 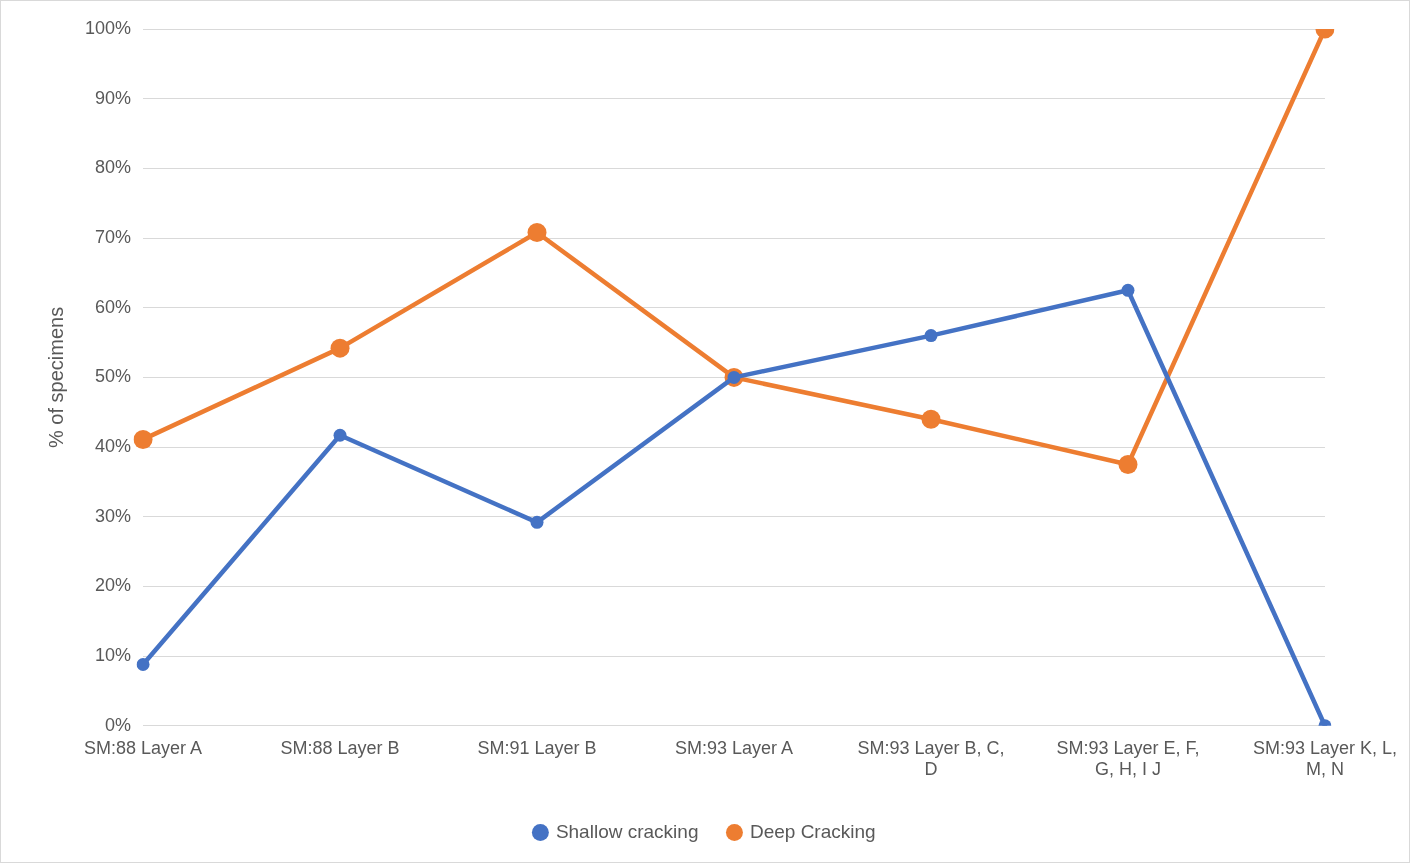 I want to click on x-tick-label: SM:93 Layer A, so click(x=734, y=747).